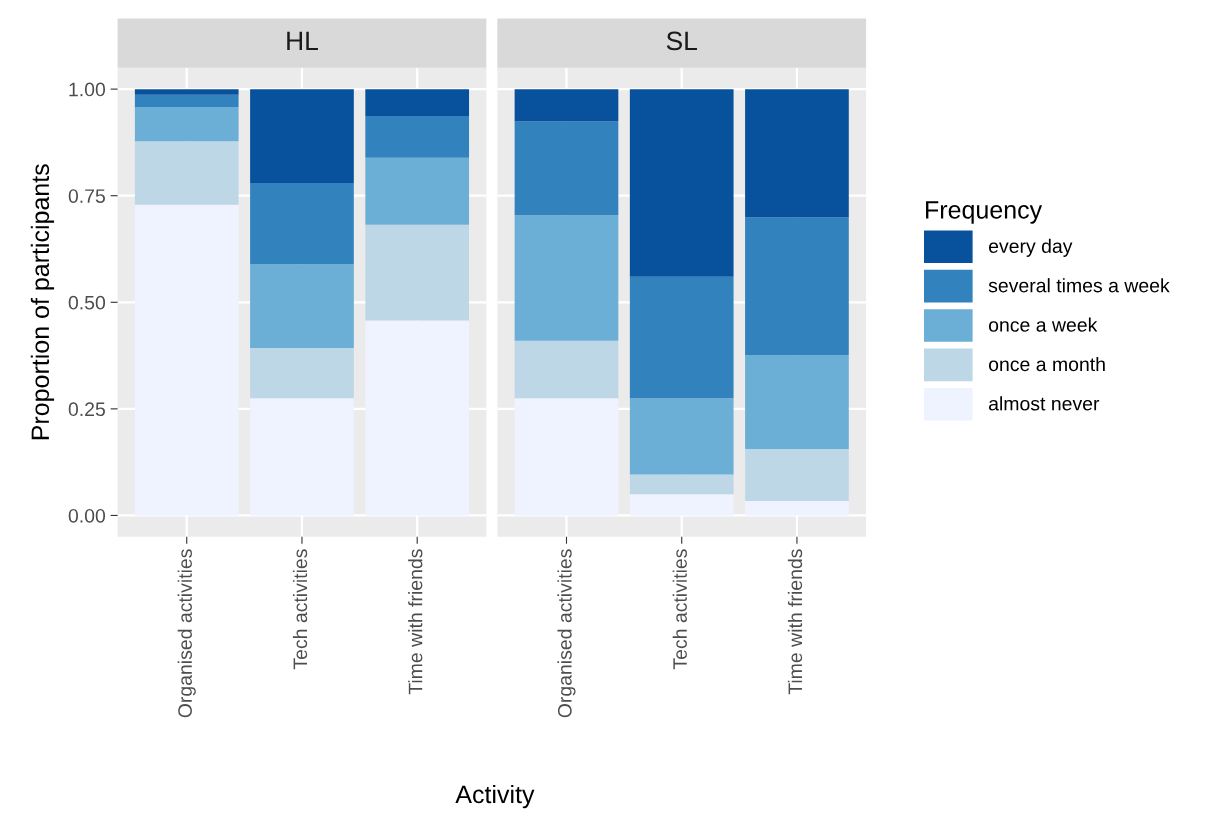  What do you see at coordinates (302, 41) in the screenshot?
I see `chart-title: HL` at bounding box center [302, 41].